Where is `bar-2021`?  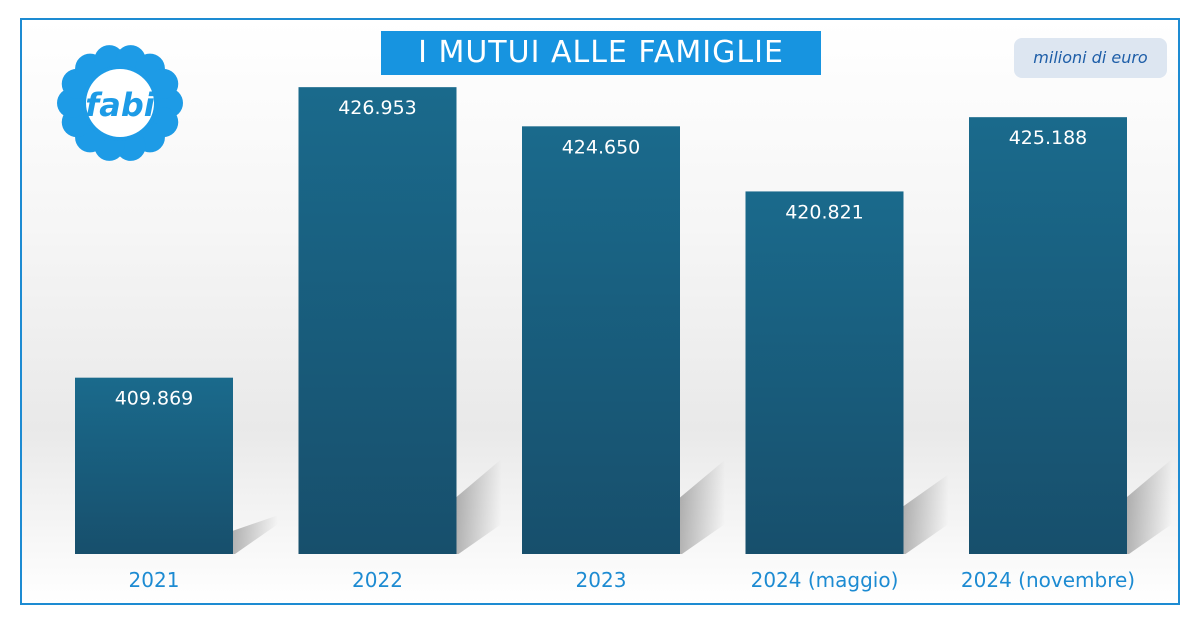
bar-2021 is located at coordinates (154, 465).